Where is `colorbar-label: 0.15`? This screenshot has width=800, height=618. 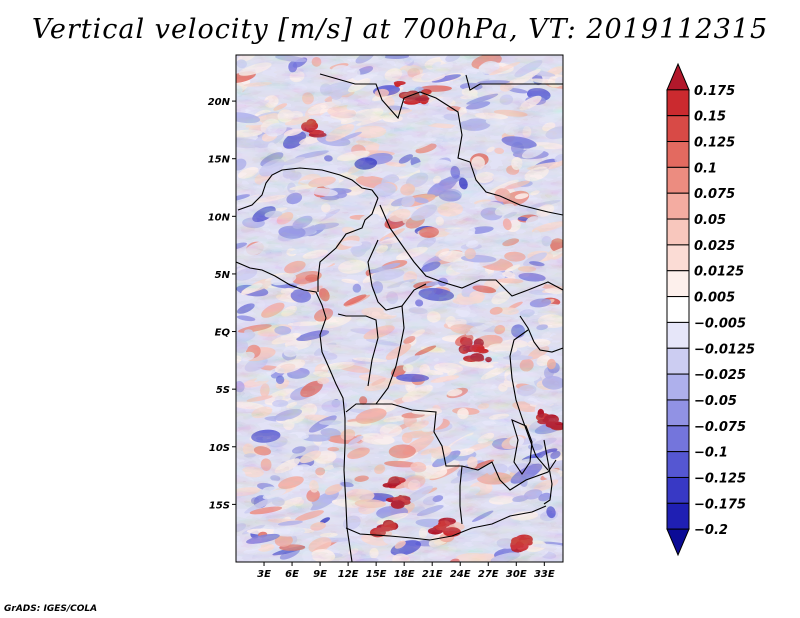 colorbar-label: 0.15 is located at coordinates (710, 117).